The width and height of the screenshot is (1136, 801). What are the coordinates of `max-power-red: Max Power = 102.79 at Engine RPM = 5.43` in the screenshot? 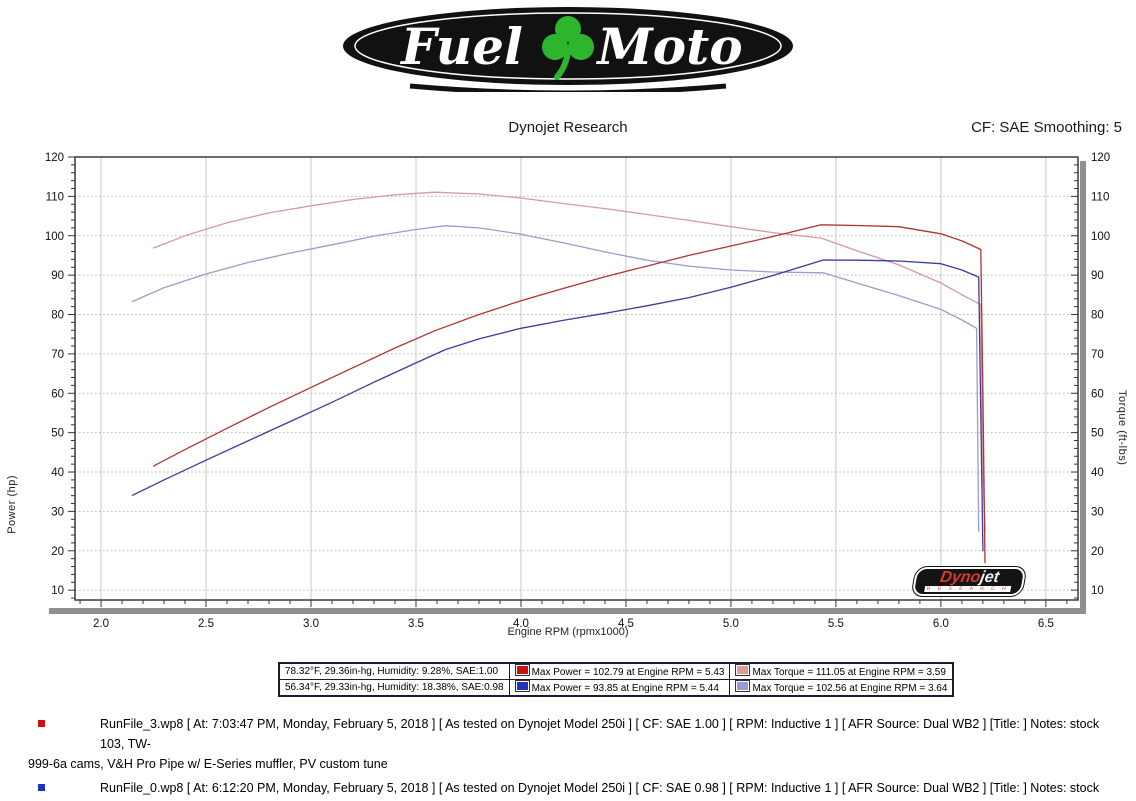 It's located at (619, 671).